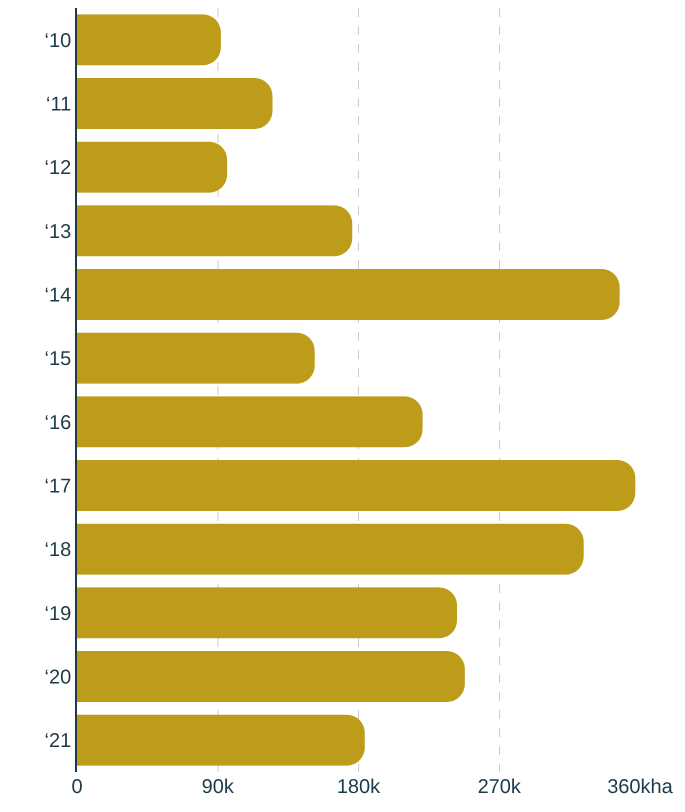  Describe the element at coordinates (58, 741) in the screenshot. I see `y-tick-label: ‘21` at that location.